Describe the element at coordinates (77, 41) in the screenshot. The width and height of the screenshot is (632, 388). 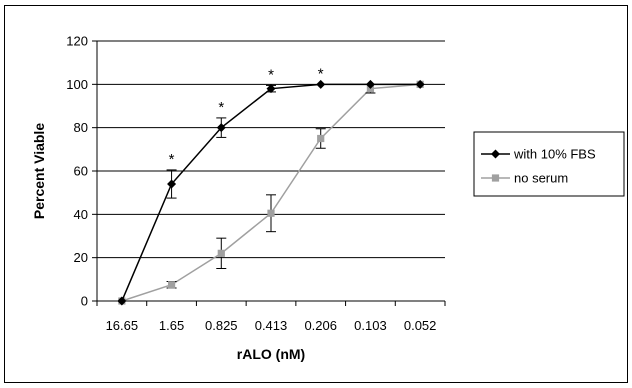
I see `y-tick-label: 120` at that location.